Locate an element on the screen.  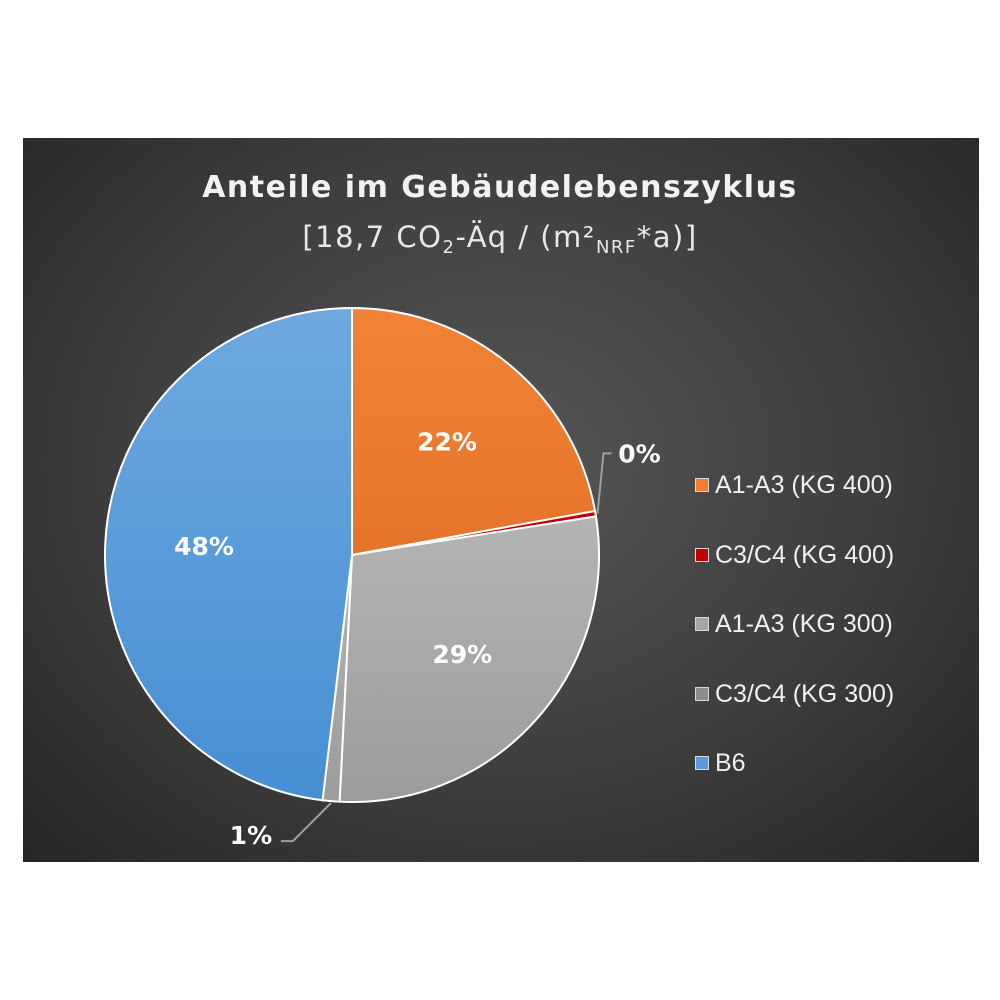
data-label-a1-a3-kg400: 22% is located at coordinates (447, 441).